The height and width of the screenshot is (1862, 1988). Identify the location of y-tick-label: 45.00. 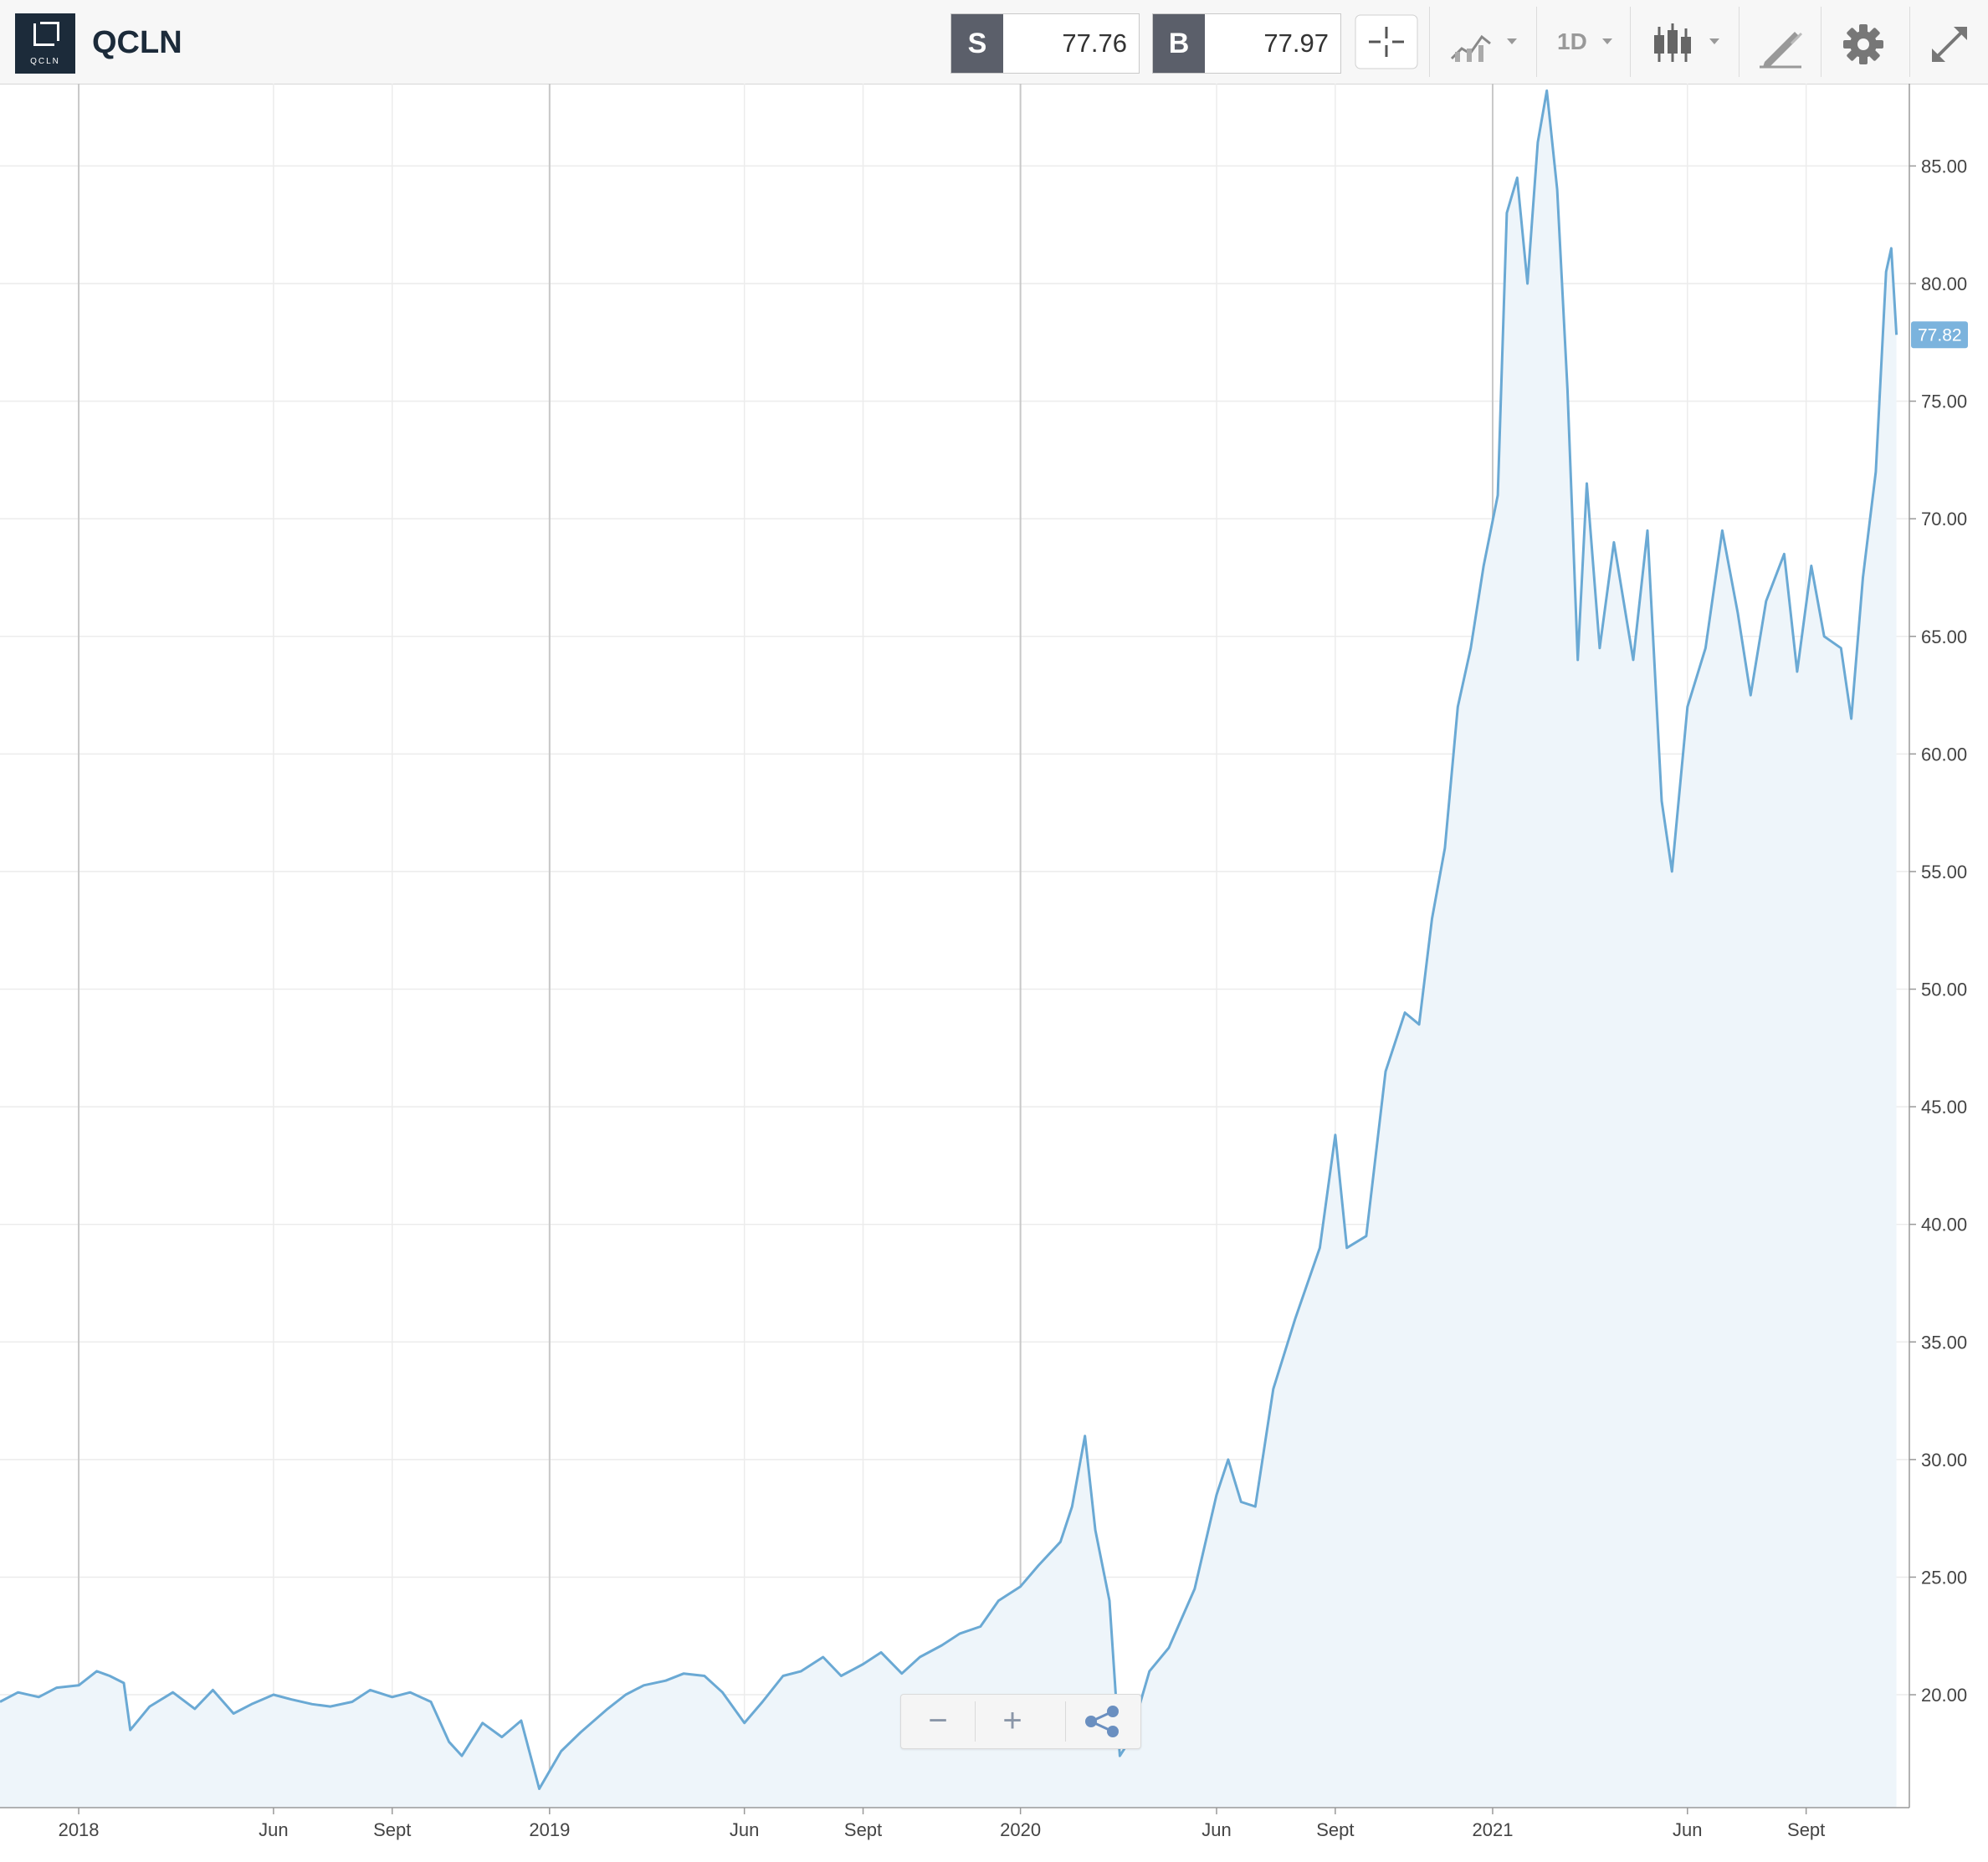
(1944, 1108).